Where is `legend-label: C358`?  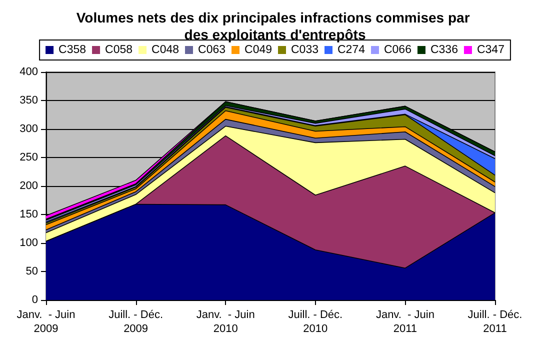
legend-label: C358 is located at coordinates (72, 50).